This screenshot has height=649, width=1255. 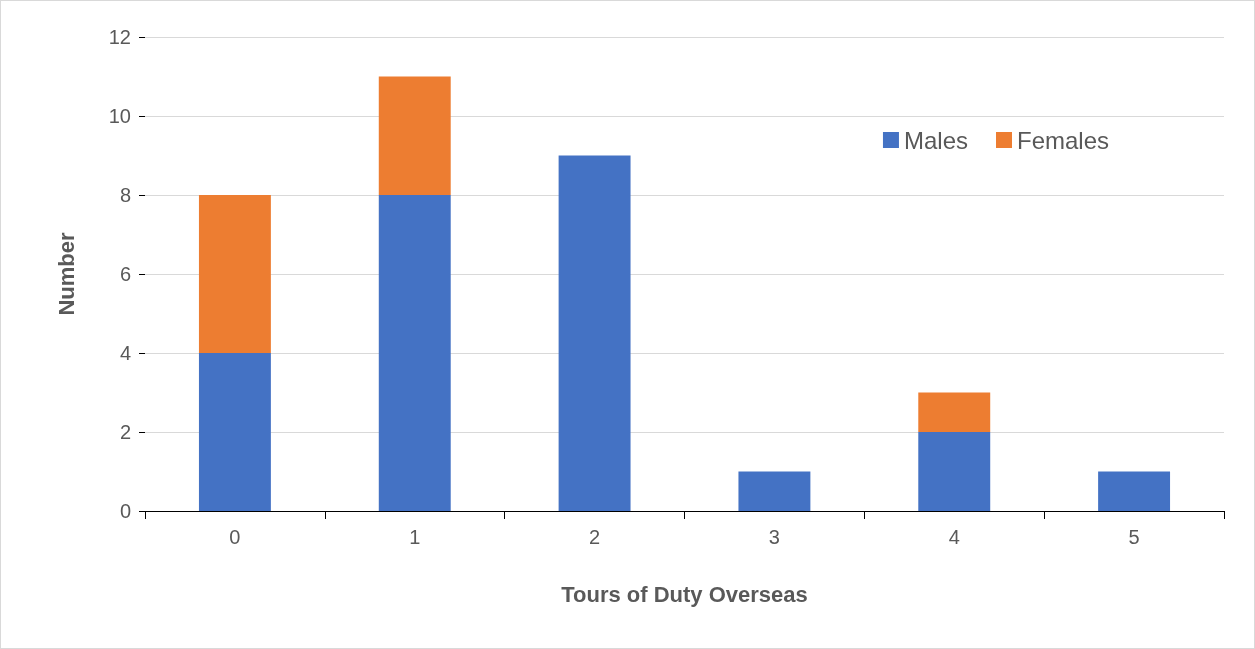 I want to click on x-tick-label: 2, so click(x=595, y=537).